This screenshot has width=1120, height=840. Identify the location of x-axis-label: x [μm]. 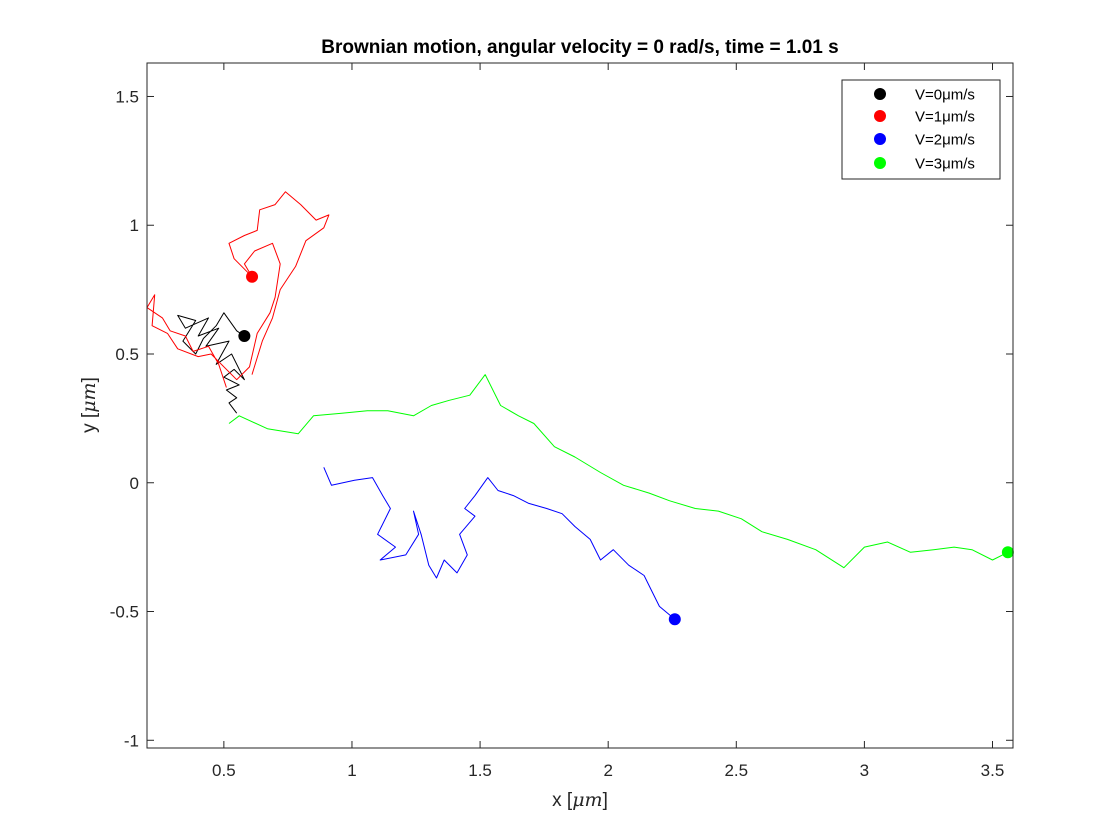
(580, 800).